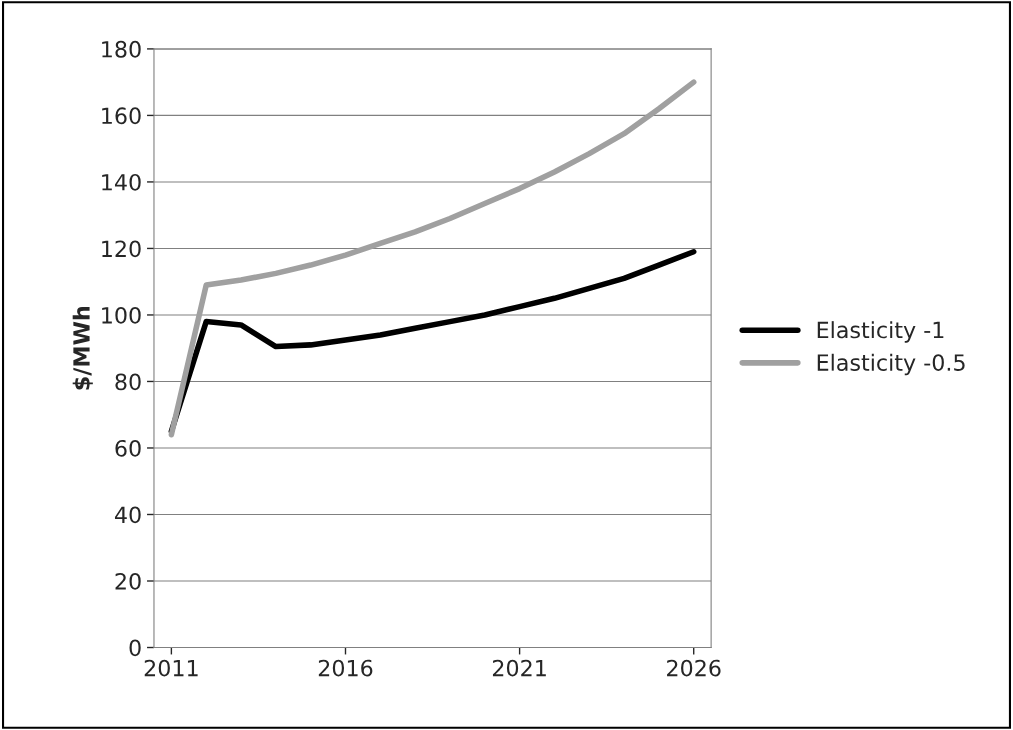 The image size is (1013, 730). What do you see at coordinates (891, 364) in the screenshot?
I see `legend-label: Elasticity -0.5` at bounding box center [891, 364].